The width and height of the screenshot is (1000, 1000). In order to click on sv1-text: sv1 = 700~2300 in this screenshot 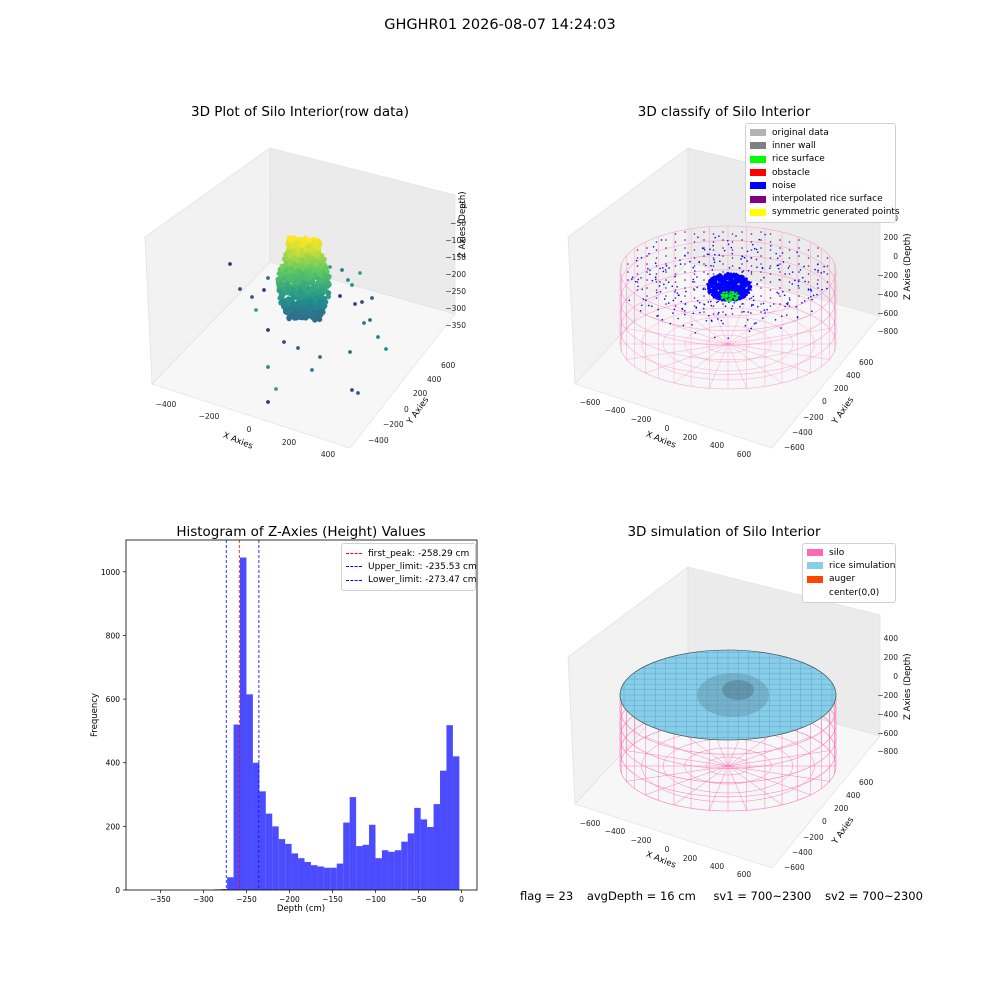, I will do `click(762, 896)`.